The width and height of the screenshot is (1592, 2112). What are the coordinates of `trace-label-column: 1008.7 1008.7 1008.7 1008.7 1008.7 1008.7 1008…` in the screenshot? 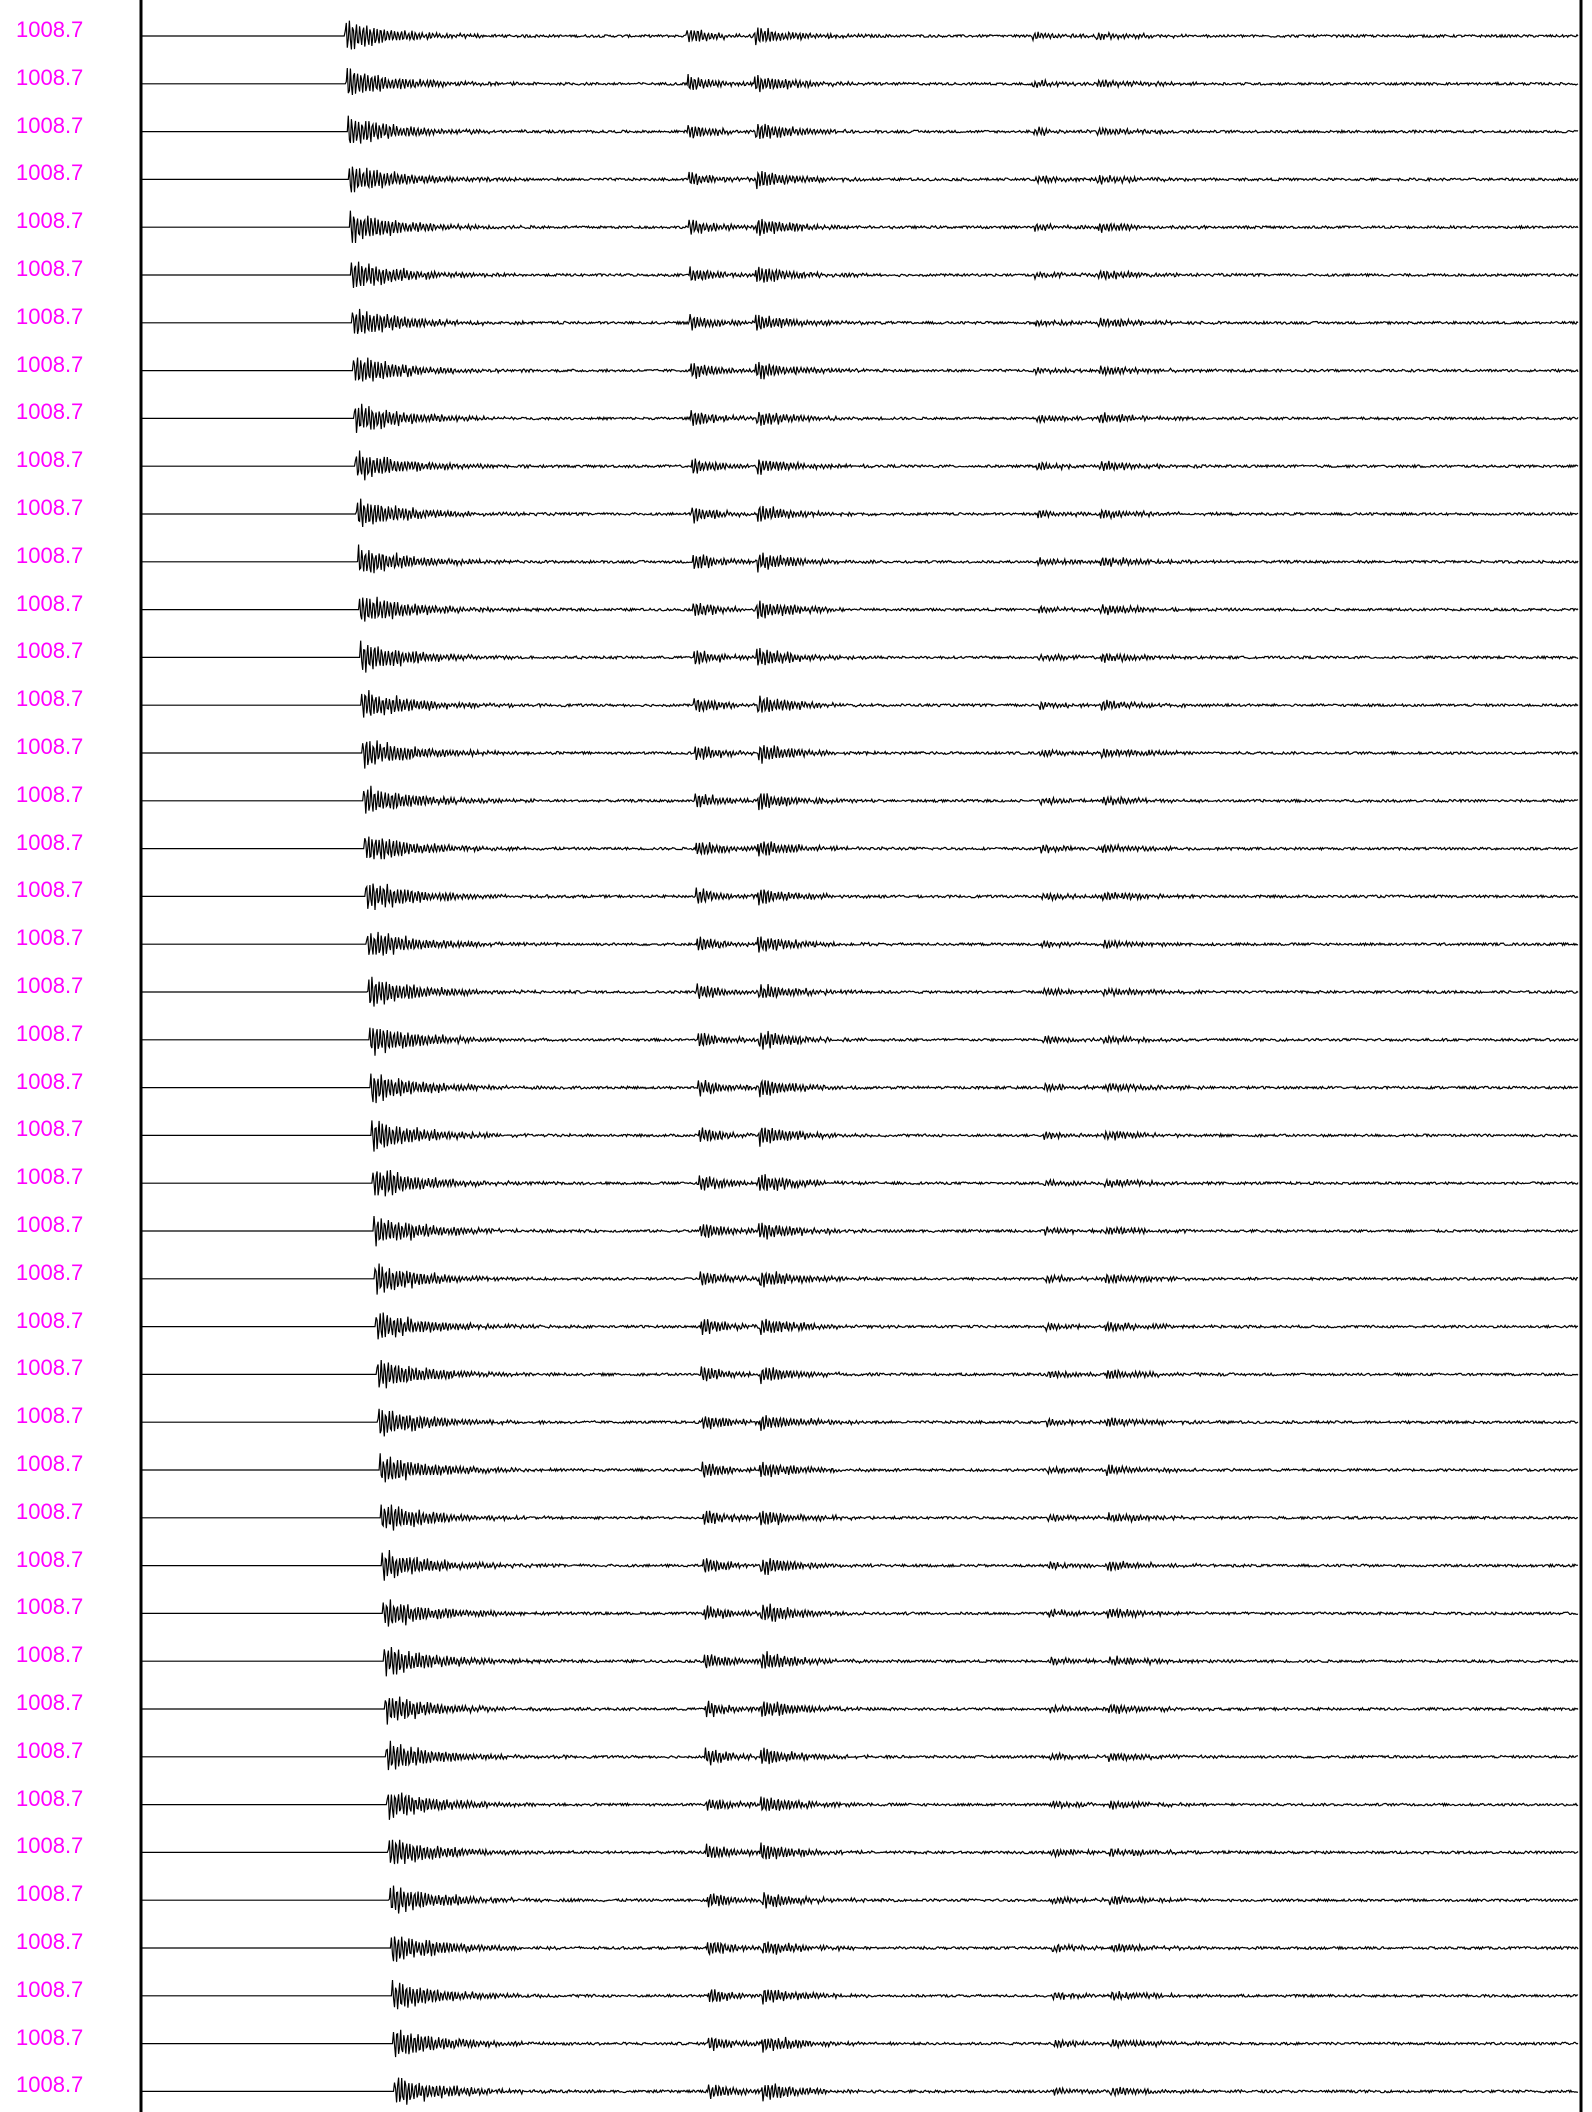 It's located at (69, 1056).